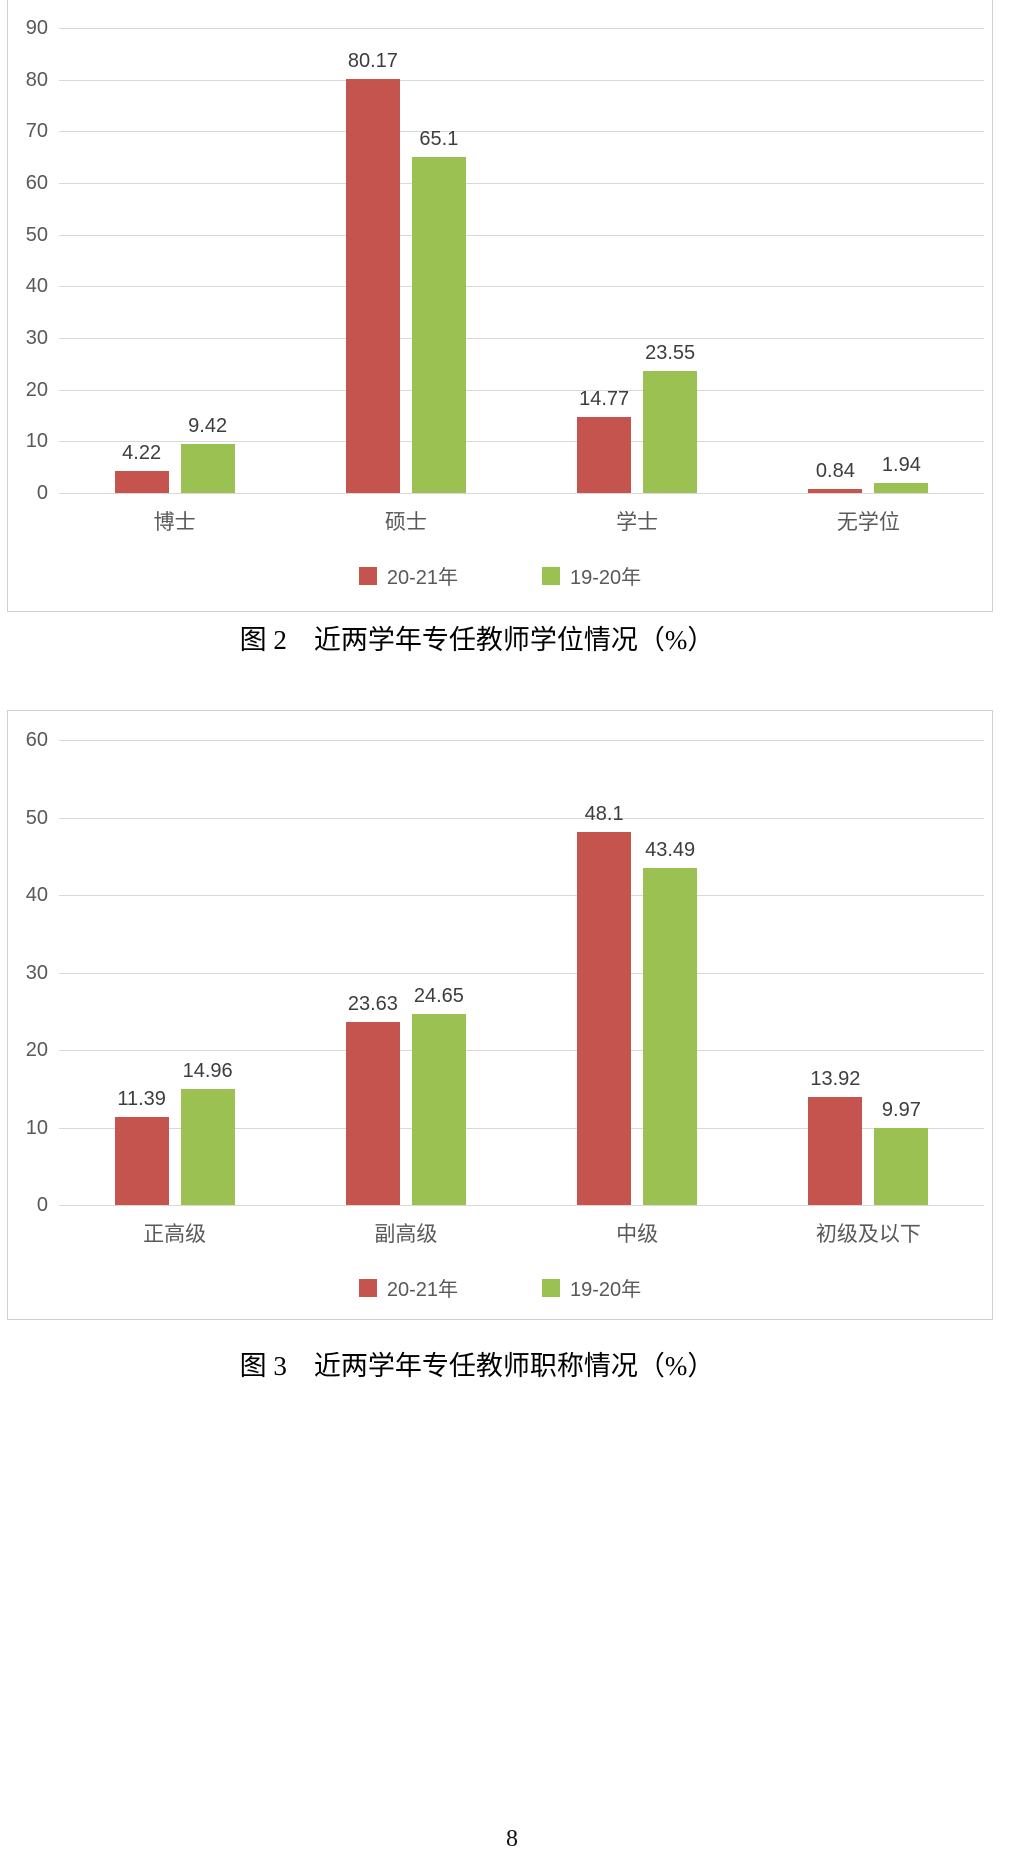  I want to click on category-label: 中级, so click(637, 1234).